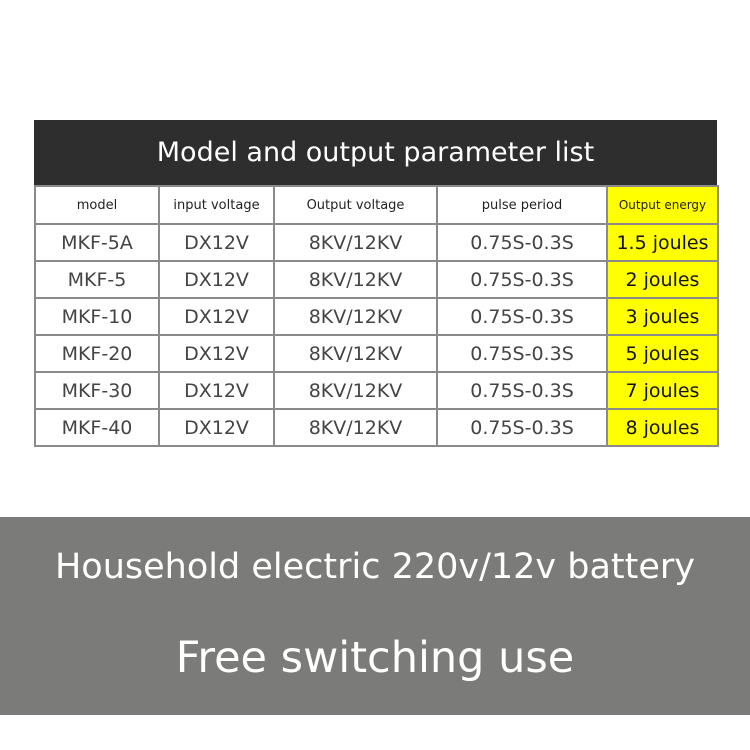 The image size is (750, 750). I want to click on column-header: input voltage, so click(216, 205).